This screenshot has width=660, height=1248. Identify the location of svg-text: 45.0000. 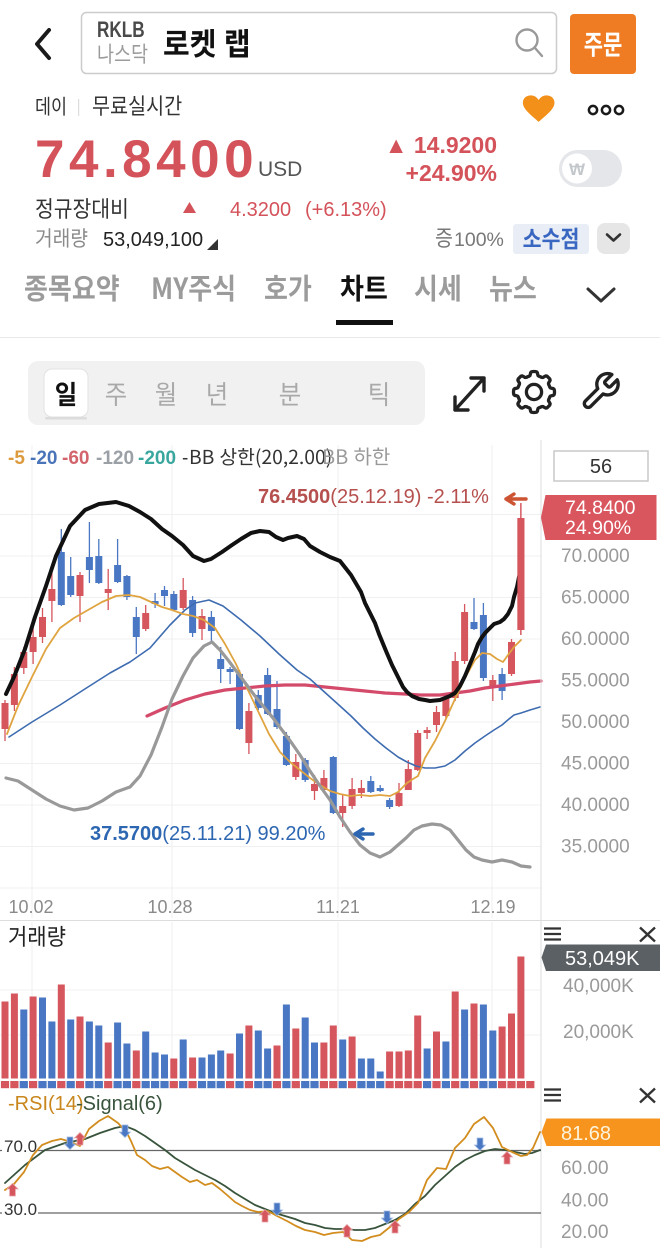
(595, 764).